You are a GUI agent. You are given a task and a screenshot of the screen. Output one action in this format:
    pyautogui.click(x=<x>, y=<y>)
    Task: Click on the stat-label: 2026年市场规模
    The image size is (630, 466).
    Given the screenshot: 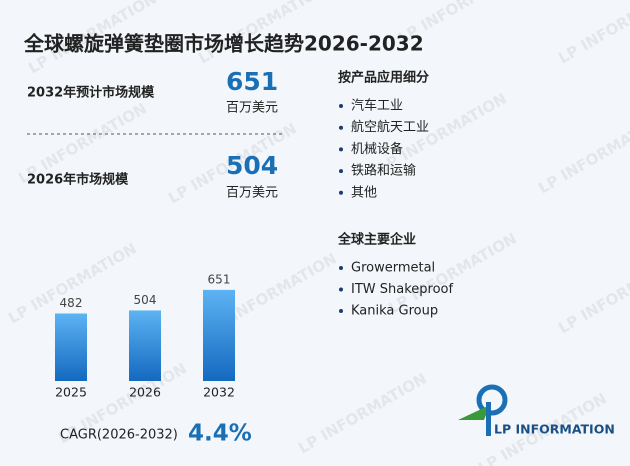 What is the action you would take?
    pyautogui.click(x=78, y=180)
    